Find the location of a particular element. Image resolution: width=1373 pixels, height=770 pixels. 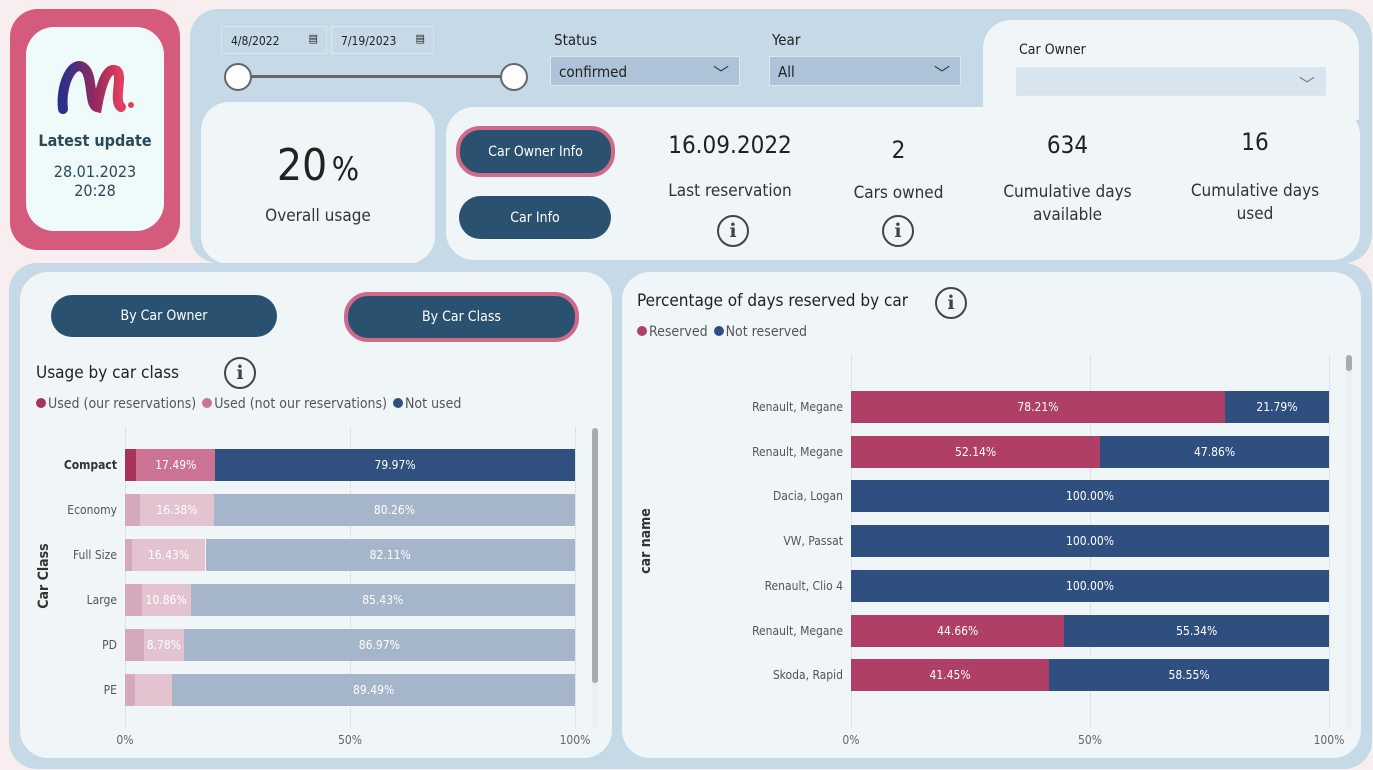

data-label: 79.97% is located at coordinates (395, 465).